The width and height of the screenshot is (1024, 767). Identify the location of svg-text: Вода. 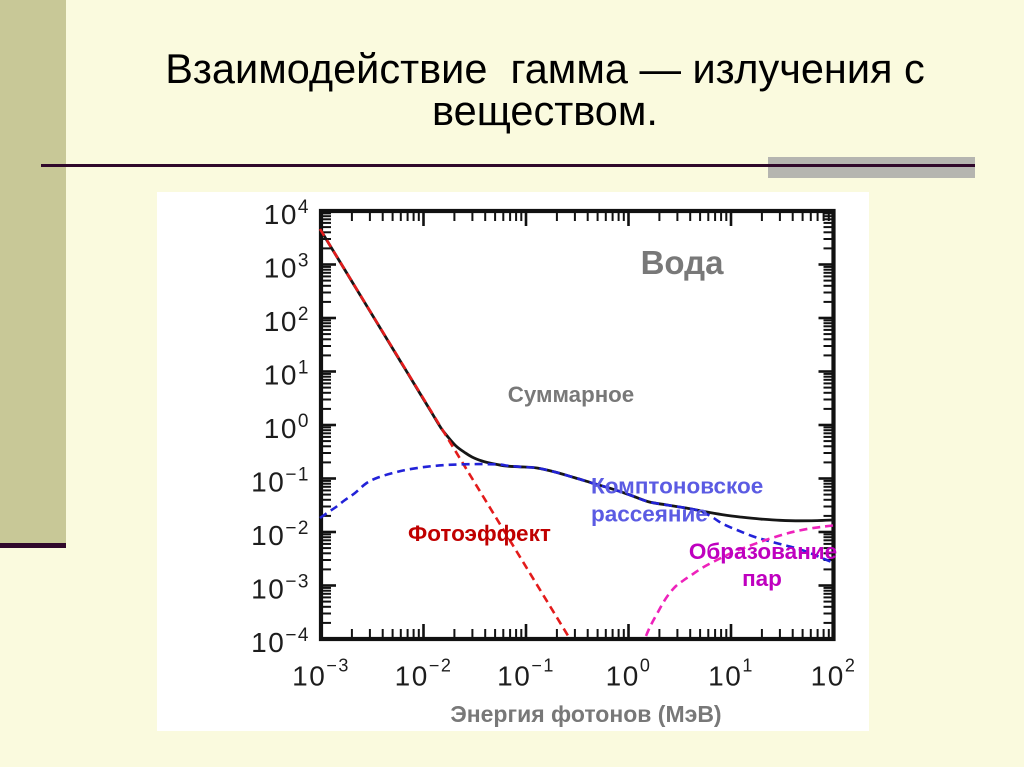
(683, 262).